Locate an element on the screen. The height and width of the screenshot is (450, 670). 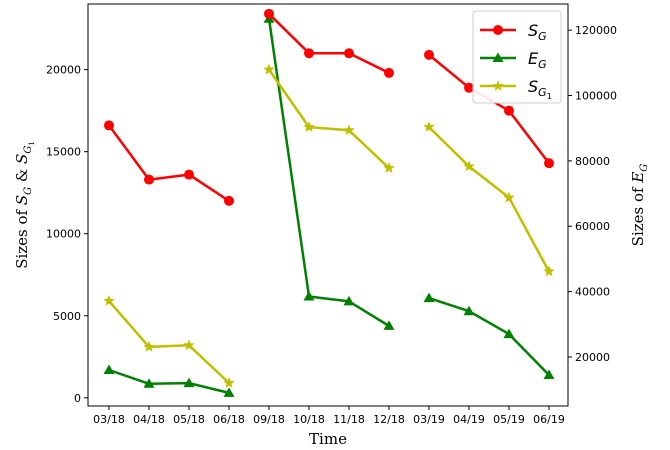
x-tick-label: 06/19 is located at coordinates (549, 419).